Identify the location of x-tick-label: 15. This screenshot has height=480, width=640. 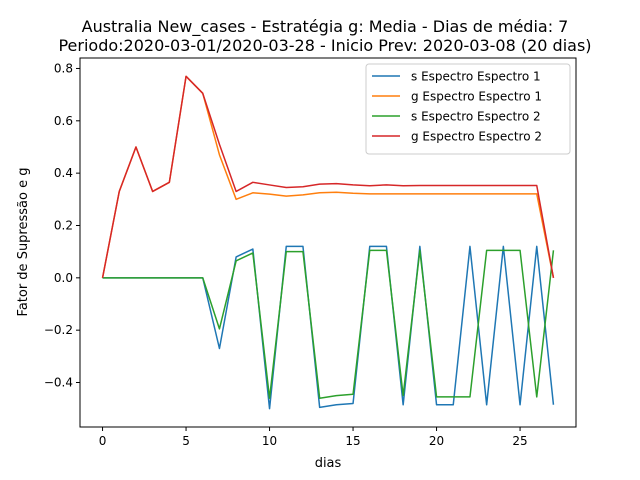
(352, 441).